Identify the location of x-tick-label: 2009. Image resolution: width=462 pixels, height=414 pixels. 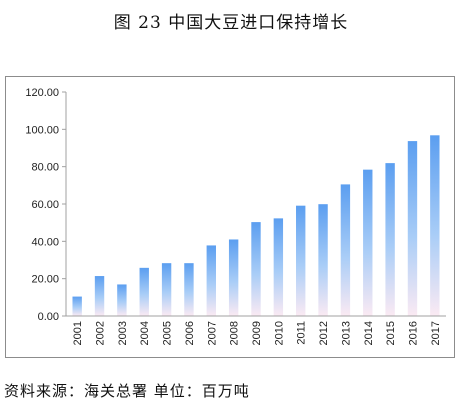
(257, 333).